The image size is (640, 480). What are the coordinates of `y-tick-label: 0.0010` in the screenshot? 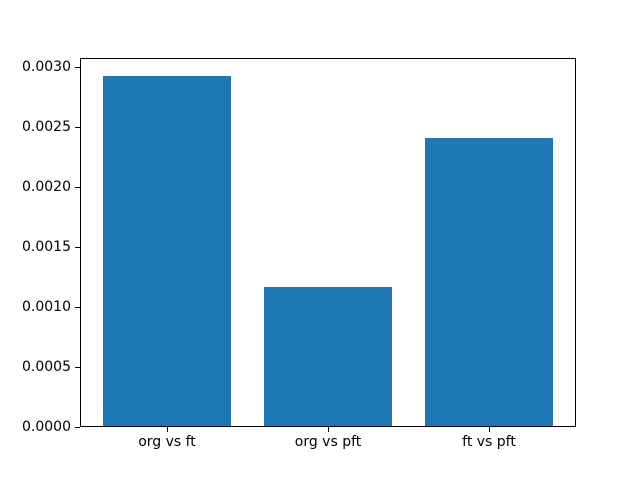 It's located at (46, 307).